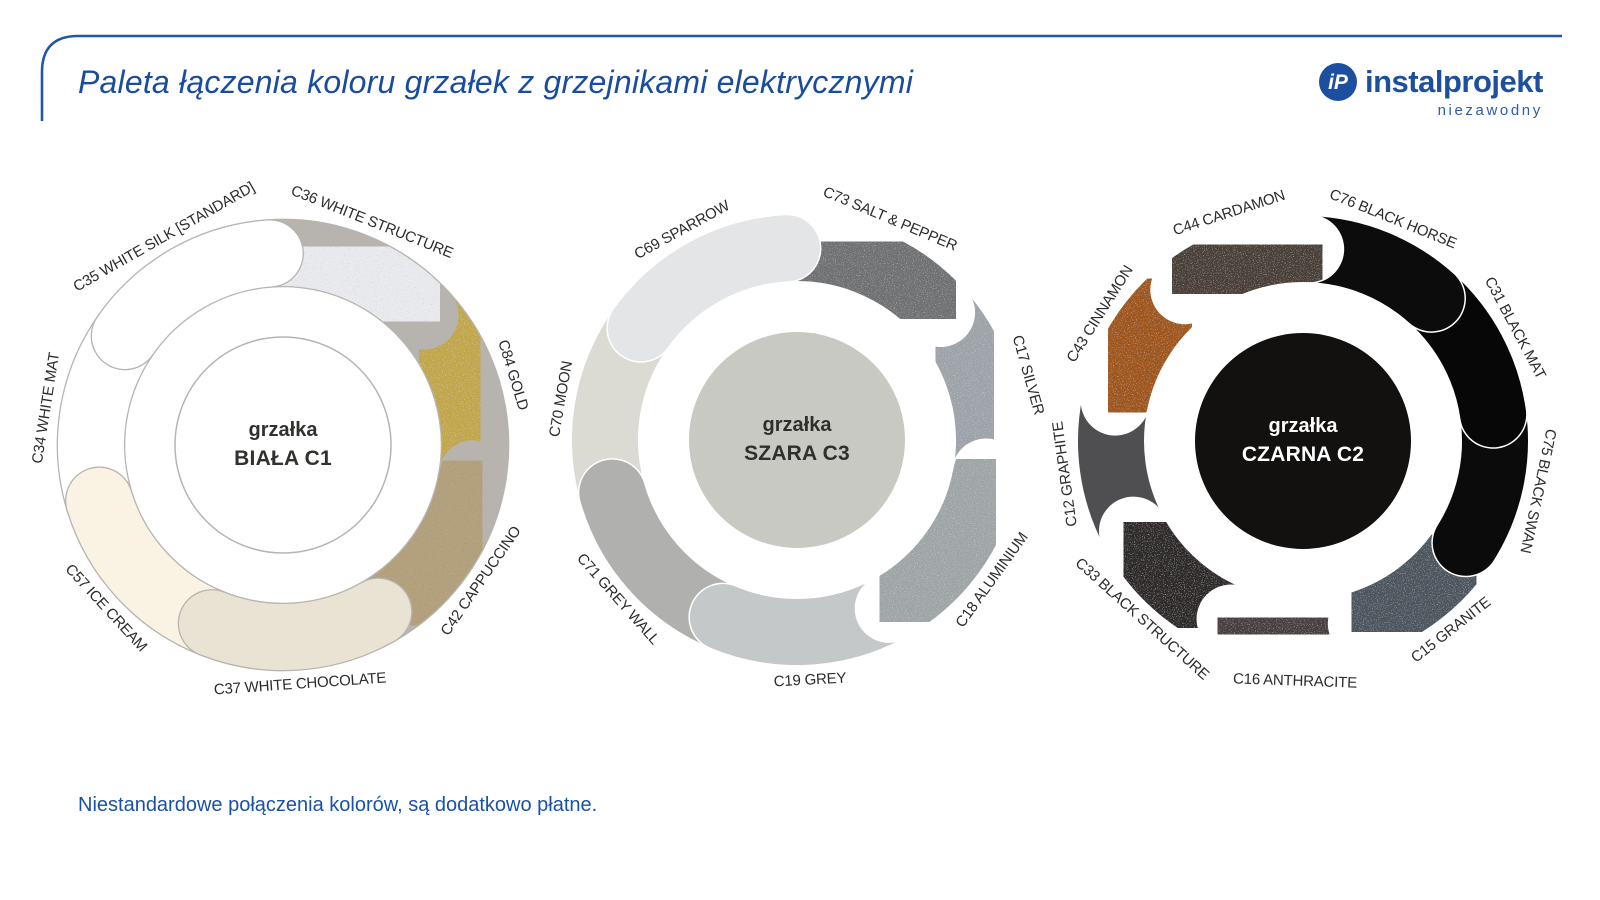  What do you see at coordinates (617, 599) in the screenshot?
I see `label-c71-grey-wall: C71 GREY WALL` at bounding box center [617, 599].